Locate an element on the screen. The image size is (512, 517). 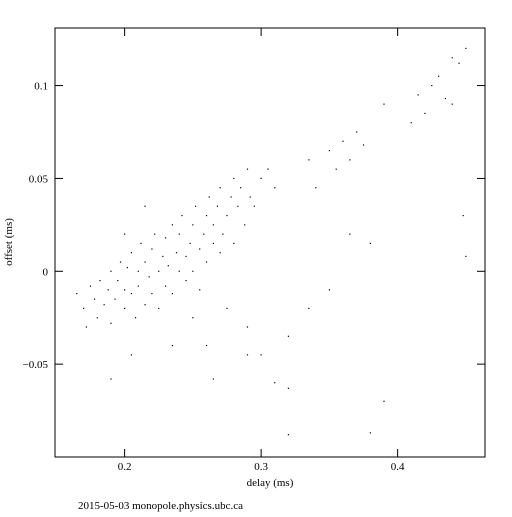
y-axis-label: offset (ms) is located at coordinates (9, 242).